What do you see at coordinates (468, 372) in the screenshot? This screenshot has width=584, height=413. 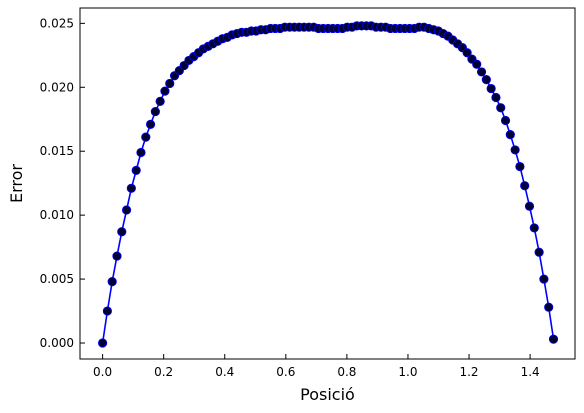 I see `x-tick-label: 1.2` at bounding box center [468, 372].